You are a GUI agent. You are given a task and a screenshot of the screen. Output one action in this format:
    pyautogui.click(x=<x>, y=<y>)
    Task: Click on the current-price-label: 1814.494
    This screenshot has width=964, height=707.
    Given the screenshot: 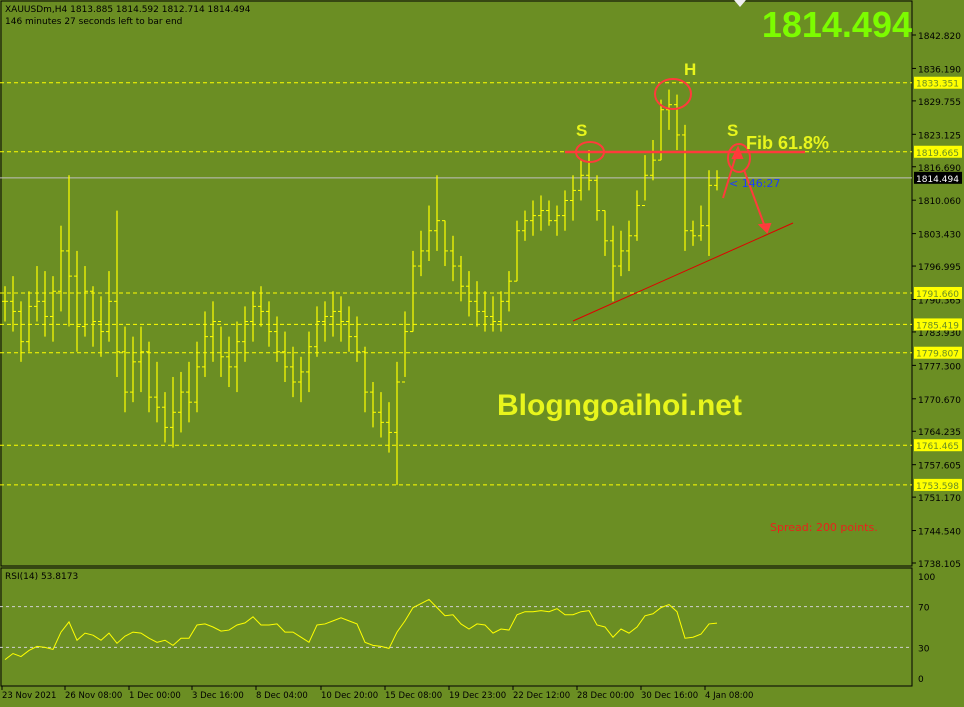 What is the action you would take?
    pyautogui.click(x=937, y=180)
    